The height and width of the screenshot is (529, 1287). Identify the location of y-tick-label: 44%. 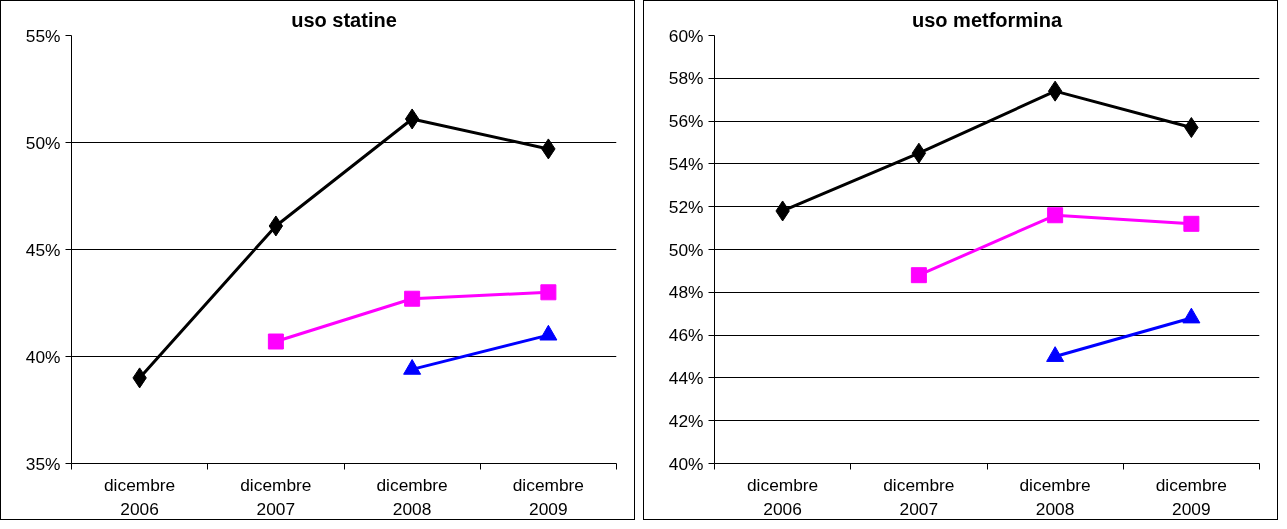
(686, 377).